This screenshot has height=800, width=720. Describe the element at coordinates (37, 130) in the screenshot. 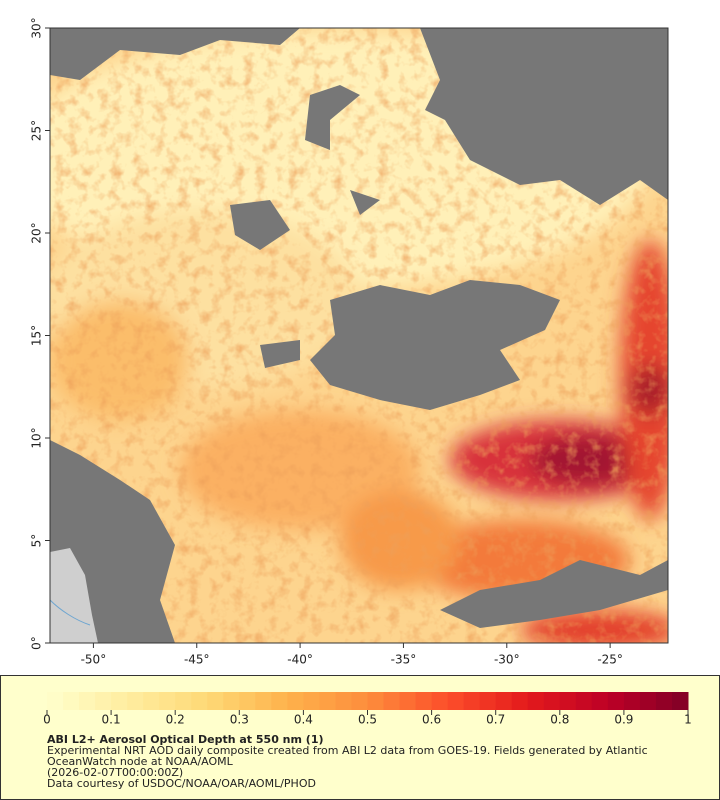

I see `y-tick-label: 25°` at that location.